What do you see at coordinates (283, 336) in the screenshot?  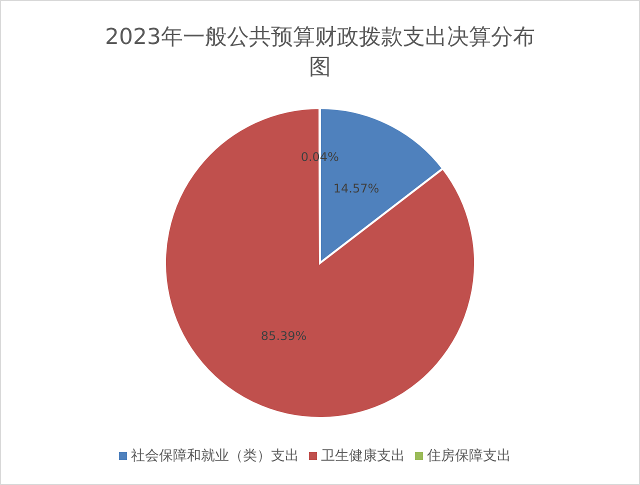 I see `data-label: 85.39%` at bounding box center [283, 336].